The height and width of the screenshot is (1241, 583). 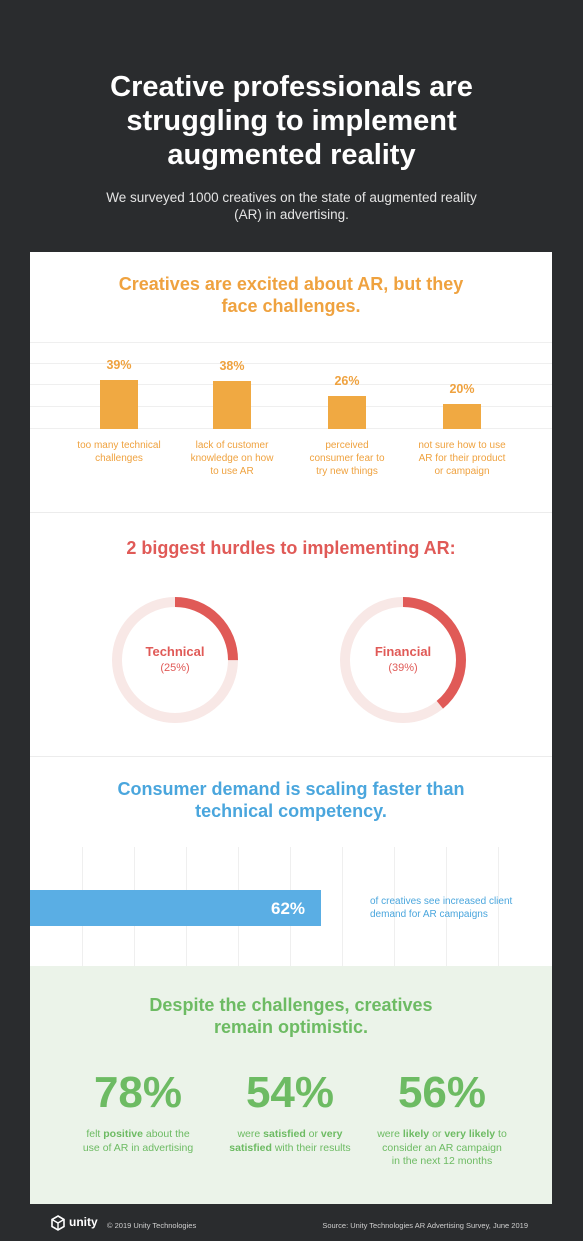 I want to click on bar-category-label-line: knowledge on how, so click(x=232, y=458).